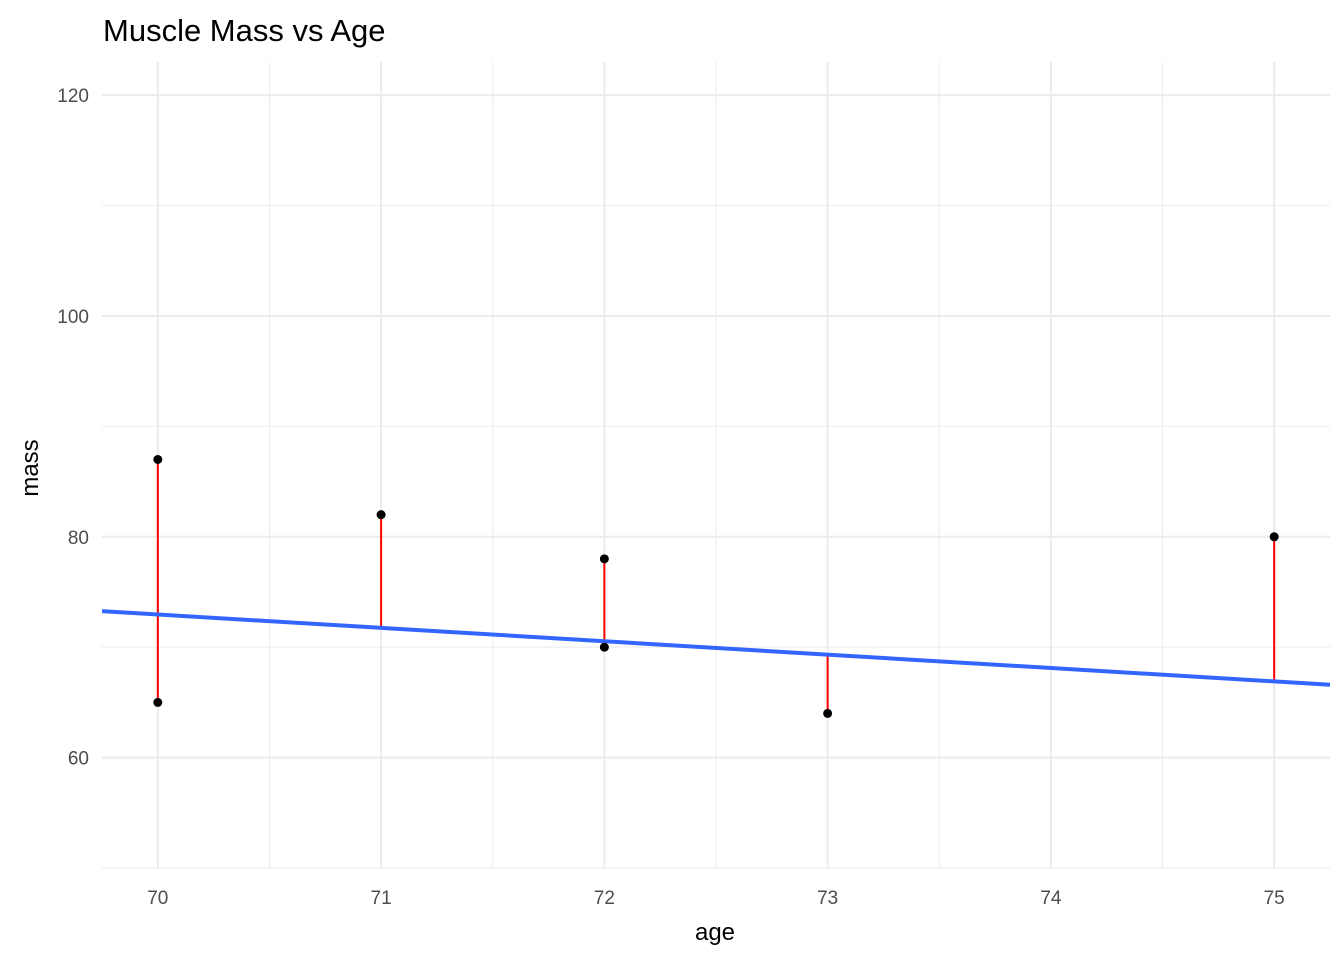 The height and width of the screenshot is (960, 1344). I want to click on x-axis-title: age, so click(715, 932).